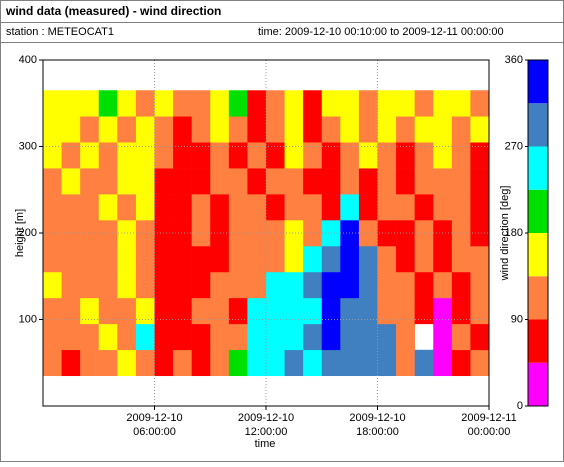 The height and width of the screenshot is (467, 564). What do you see at coordinates (520, 406) in the screenshot?
I see `colorbar-tick-label: 0` at bounding box center [520, 406].